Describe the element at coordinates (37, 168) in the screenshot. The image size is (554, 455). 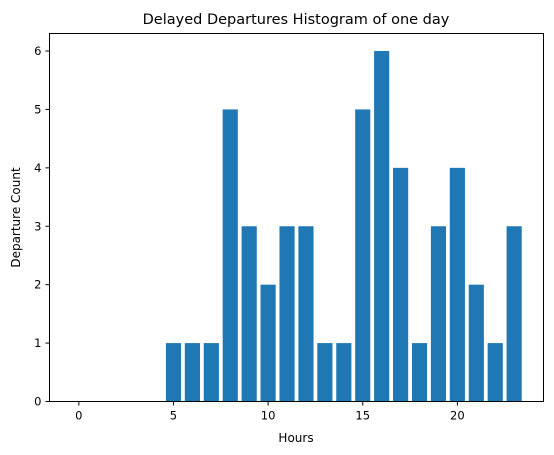
I see `y-tick-label: 4` at that location.